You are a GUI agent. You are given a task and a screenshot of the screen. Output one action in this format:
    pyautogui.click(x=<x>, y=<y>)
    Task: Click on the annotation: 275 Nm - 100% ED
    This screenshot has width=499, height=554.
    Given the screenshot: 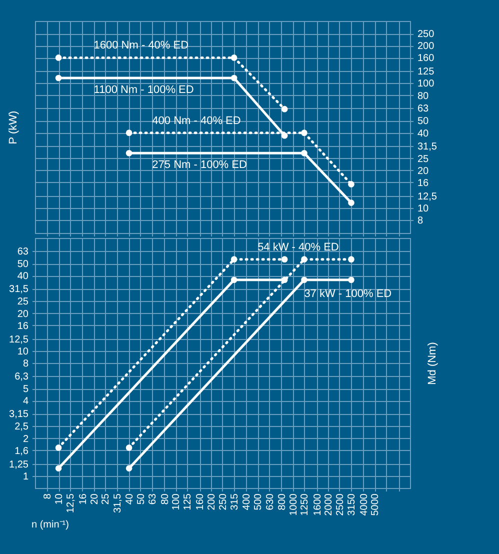 What is the action you would take?
    pyautogui.click(x=199, y=165)
    